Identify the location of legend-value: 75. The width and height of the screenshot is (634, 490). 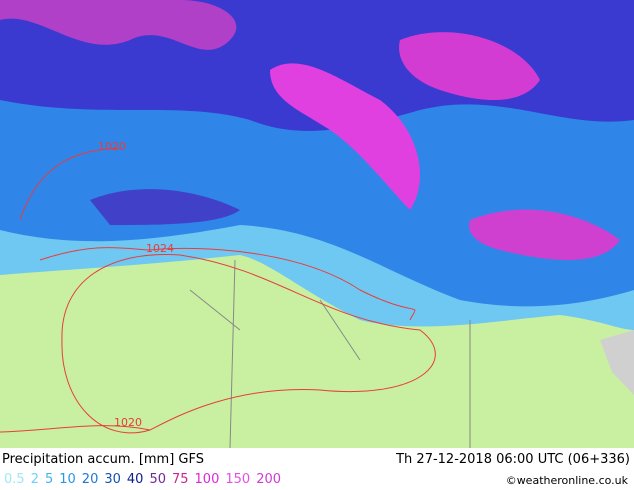
(180, 479).